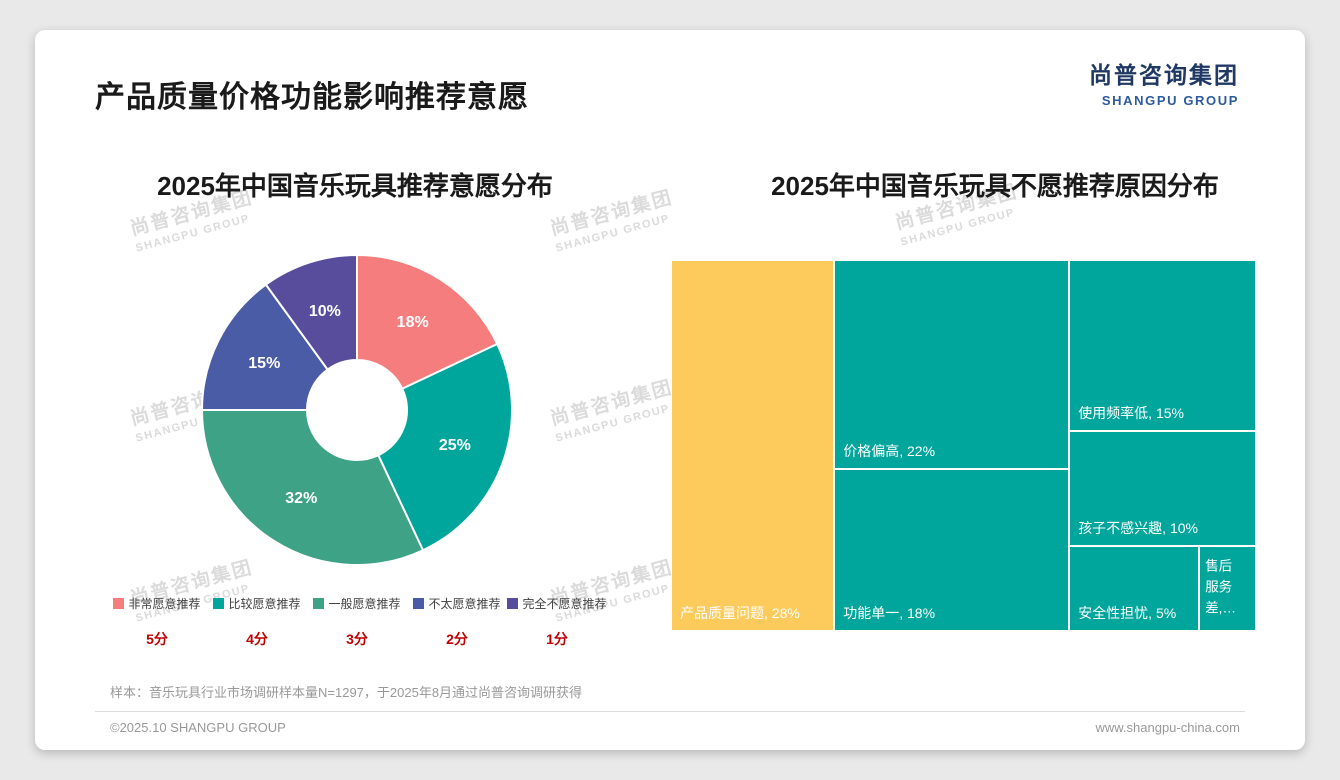 This screenshot has width=1340, height=780. Describe the element at coordinates (995, 186) in the screenshot. I see `treemap-chart-title: 2025年中国音乐玩具不愿推荐原因分布` at that location.